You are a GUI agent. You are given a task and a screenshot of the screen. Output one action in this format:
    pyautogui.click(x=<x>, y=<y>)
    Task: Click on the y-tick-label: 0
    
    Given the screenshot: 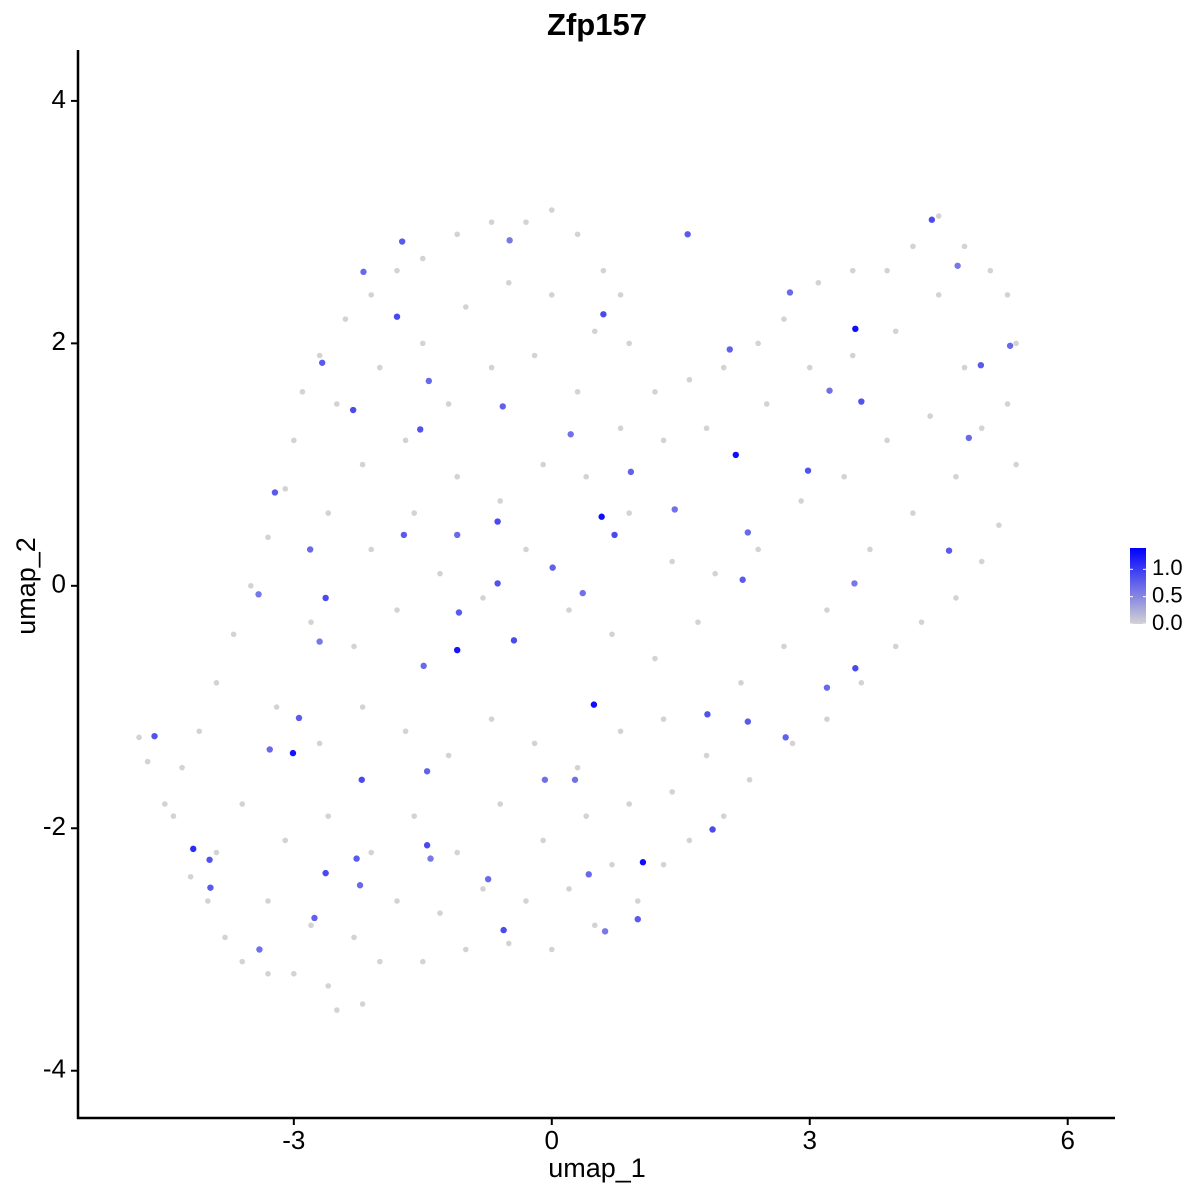 What is the action you would take?
    pyautogui.click(x=59, y=584)
    